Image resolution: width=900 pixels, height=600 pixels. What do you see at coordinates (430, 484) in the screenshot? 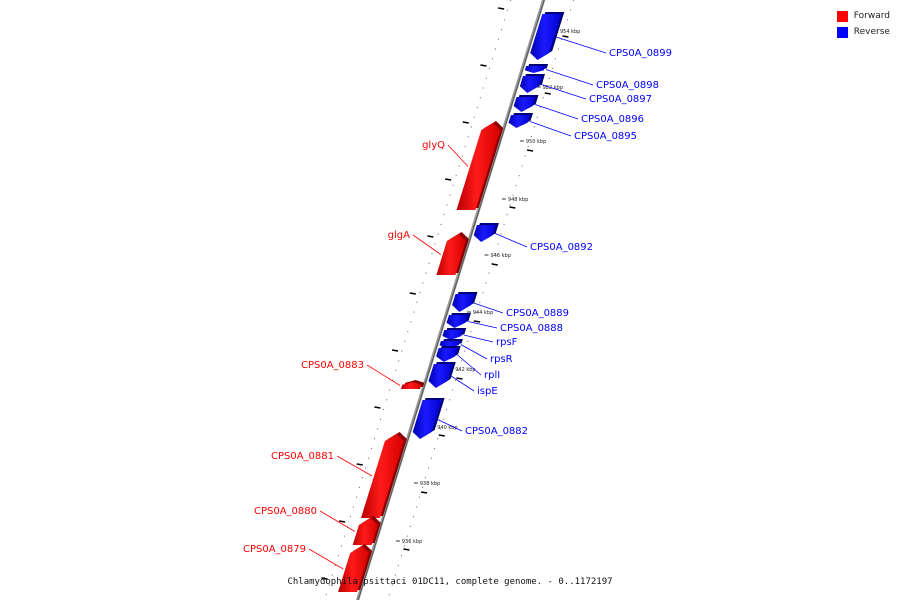
I see `scale-label: 938 kbp` at bounding box center [430, 484].